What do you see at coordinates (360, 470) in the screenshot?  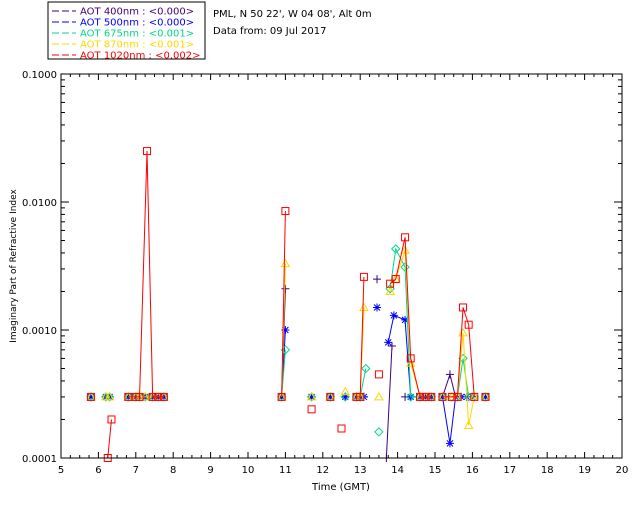 I see `x-tick-label: 13` at bounding box center [360, 470].